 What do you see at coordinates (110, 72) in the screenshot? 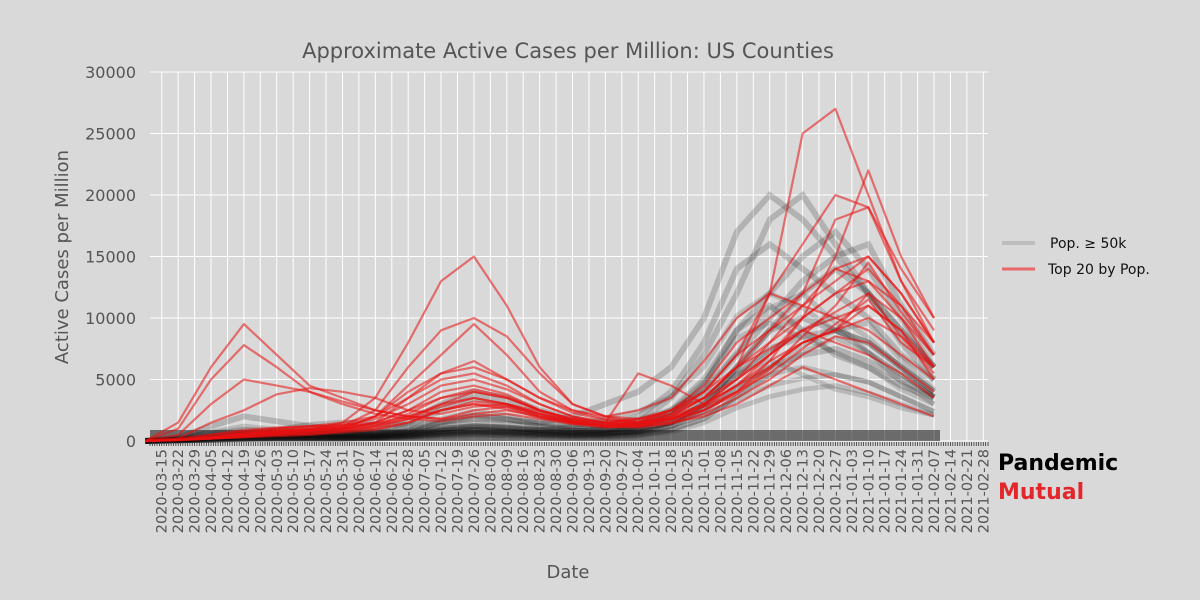
I see `y-tick-label: 30000` at bounding box center [110, 72].